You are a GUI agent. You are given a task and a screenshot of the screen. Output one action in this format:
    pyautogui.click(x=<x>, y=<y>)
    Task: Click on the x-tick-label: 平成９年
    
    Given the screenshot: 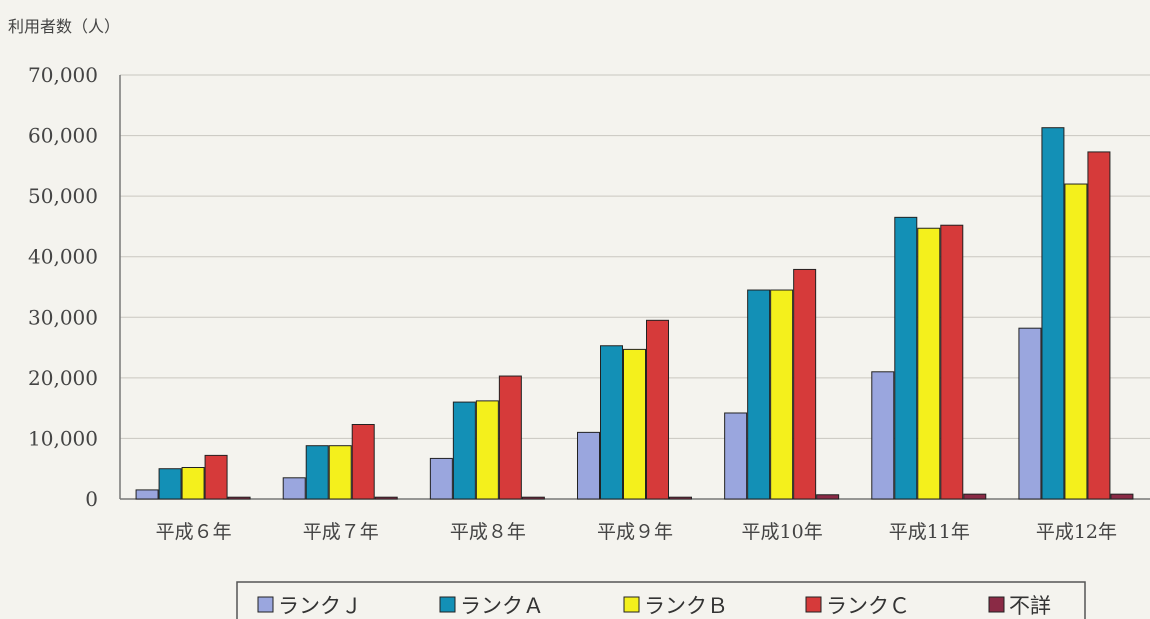 What is the action you would take?
    pyautogui.click(x=635, y=532)
    